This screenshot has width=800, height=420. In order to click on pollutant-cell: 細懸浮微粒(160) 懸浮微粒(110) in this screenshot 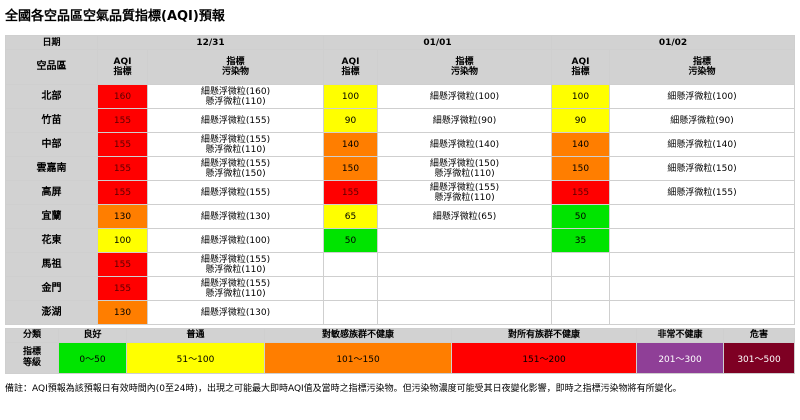, I will do `click(235, 96)`.